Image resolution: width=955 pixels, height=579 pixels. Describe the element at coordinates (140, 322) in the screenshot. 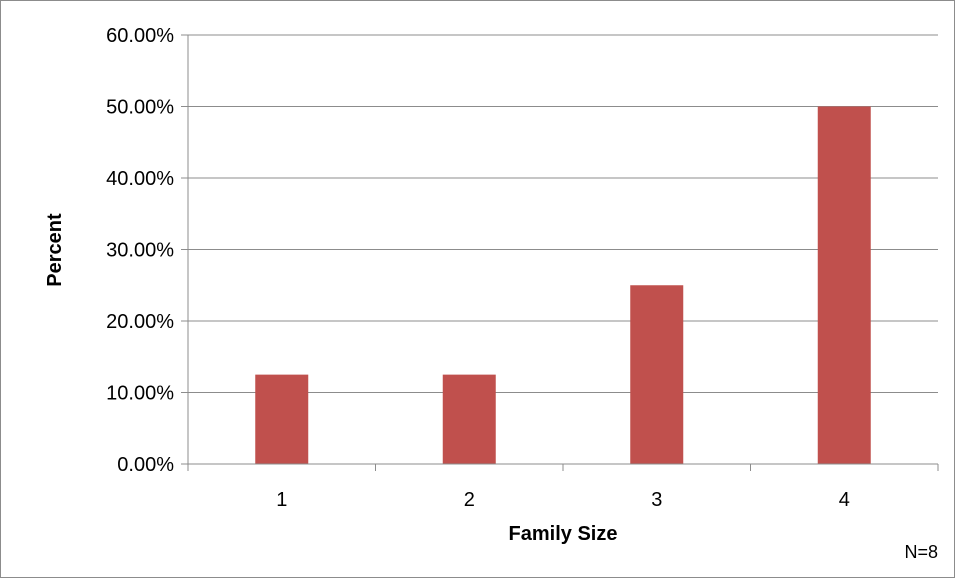

I see `y-tick-label: 20.00%` at that location.